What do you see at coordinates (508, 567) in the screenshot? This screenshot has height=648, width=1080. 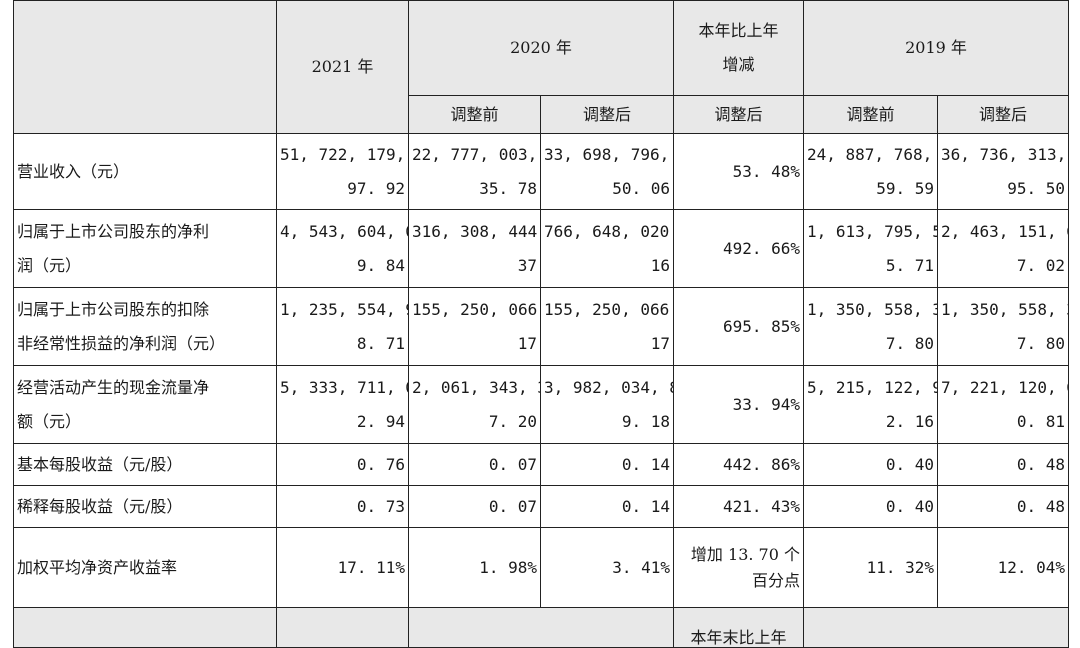 I see `cell-value-line: 1. 98%` at bounding box center [508, 567].